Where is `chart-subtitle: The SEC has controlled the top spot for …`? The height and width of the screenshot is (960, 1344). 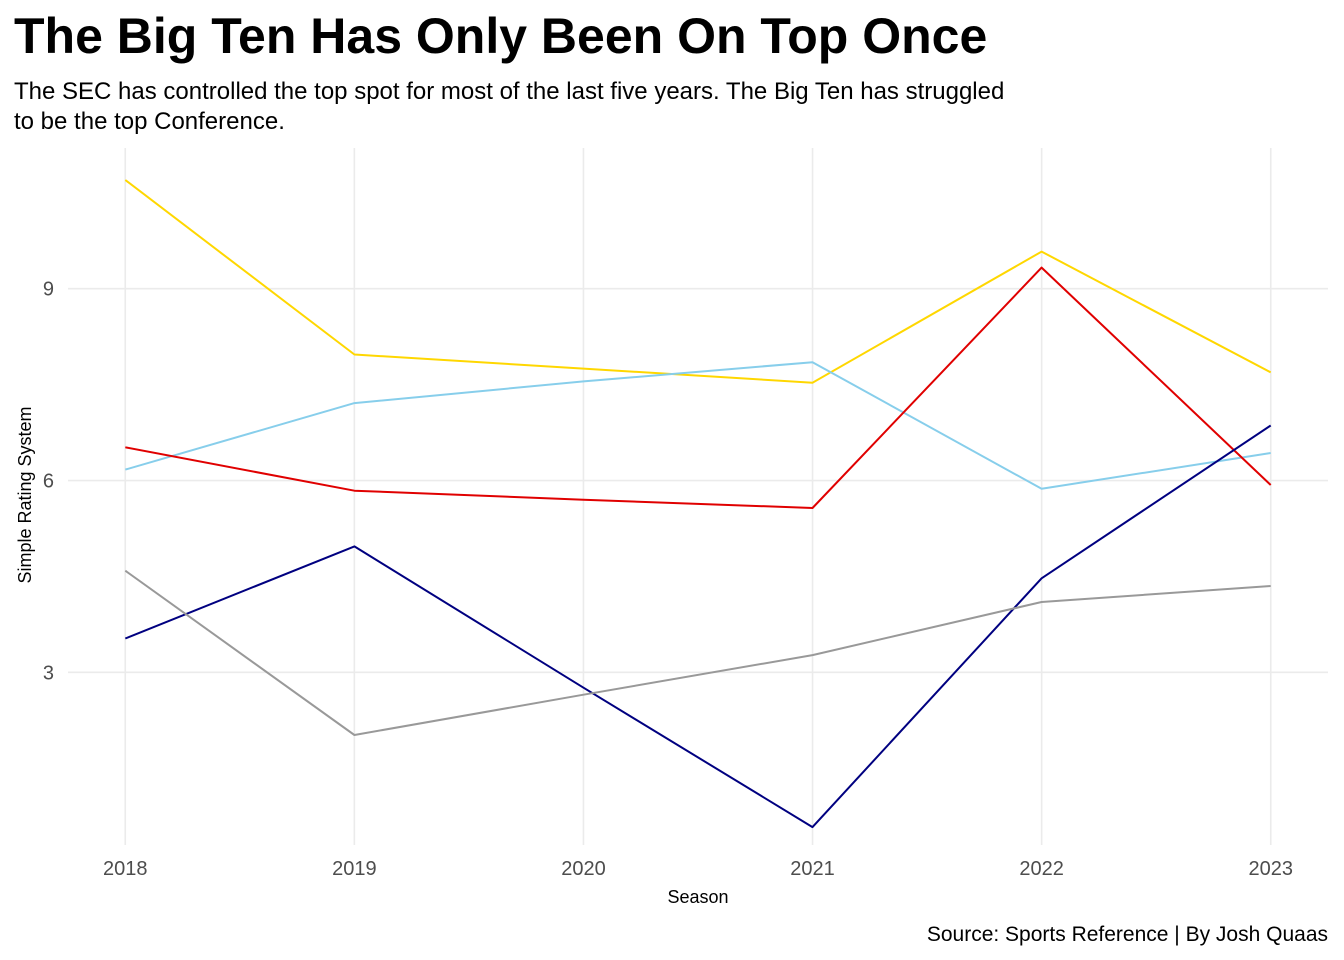 chart-subtitle: The SEC has controlled the top spot for … is located at coordinates (509, 106).